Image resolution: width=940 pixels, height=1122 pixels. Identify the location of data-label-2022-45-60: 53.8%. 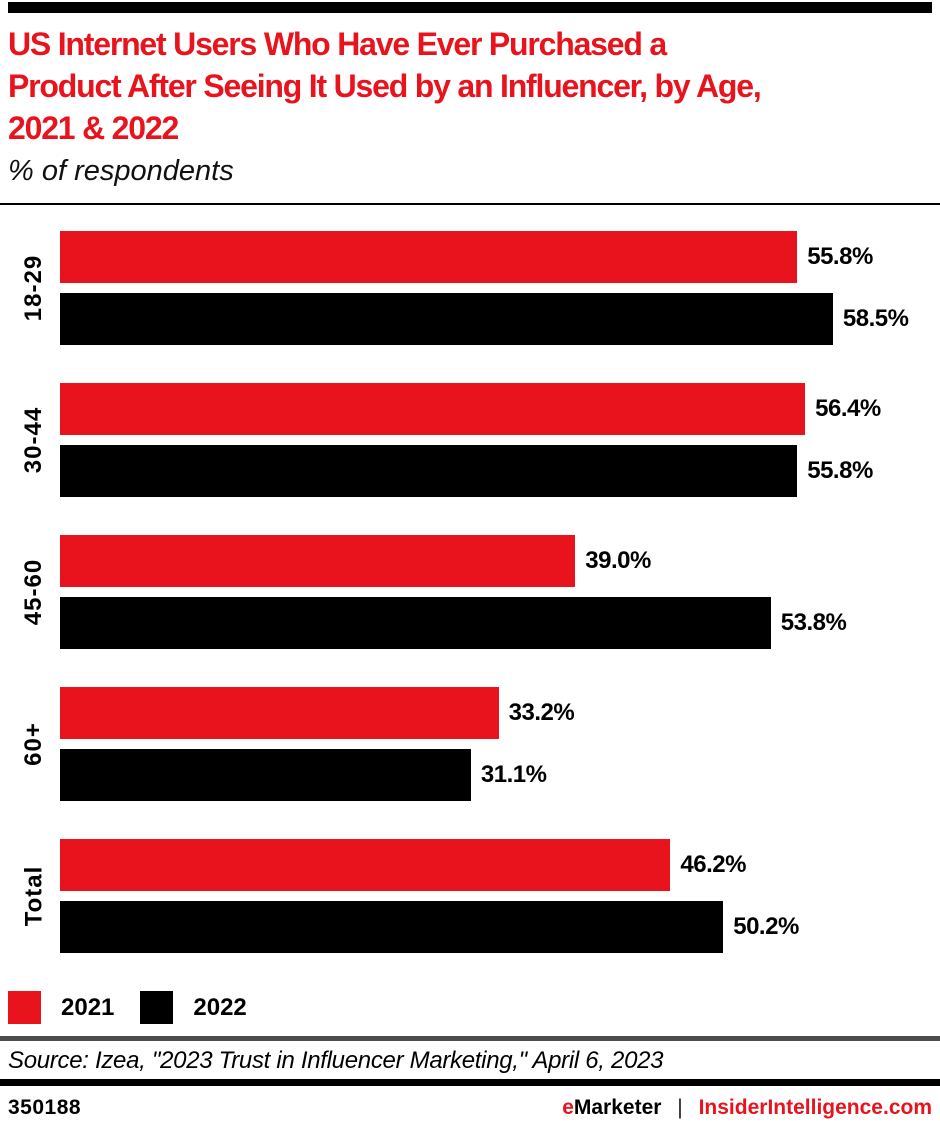
(813, 622).